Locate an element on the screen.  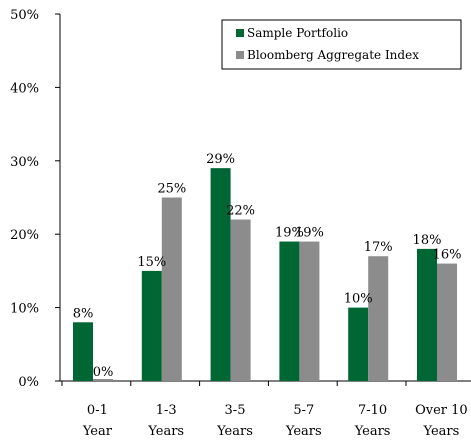
legend-swatch-sample-portfolio is located at coordinates (240, 33).